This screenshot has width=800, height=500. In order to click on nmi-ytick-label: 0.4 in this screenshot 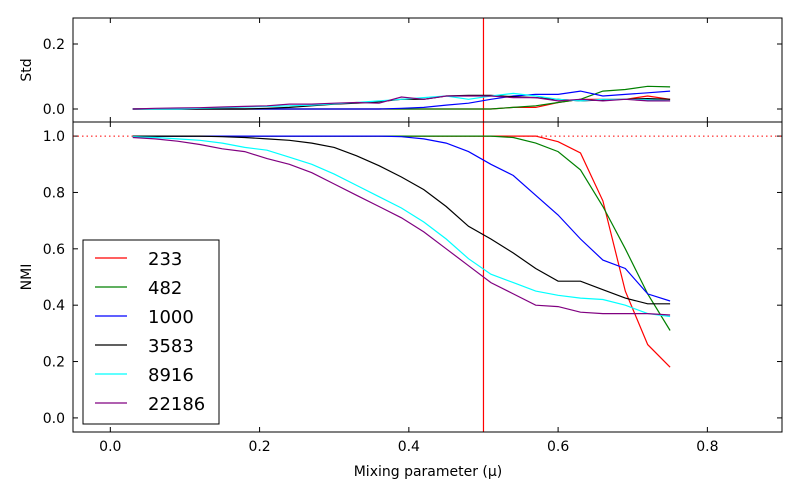, I will do `click(54, 306)`.